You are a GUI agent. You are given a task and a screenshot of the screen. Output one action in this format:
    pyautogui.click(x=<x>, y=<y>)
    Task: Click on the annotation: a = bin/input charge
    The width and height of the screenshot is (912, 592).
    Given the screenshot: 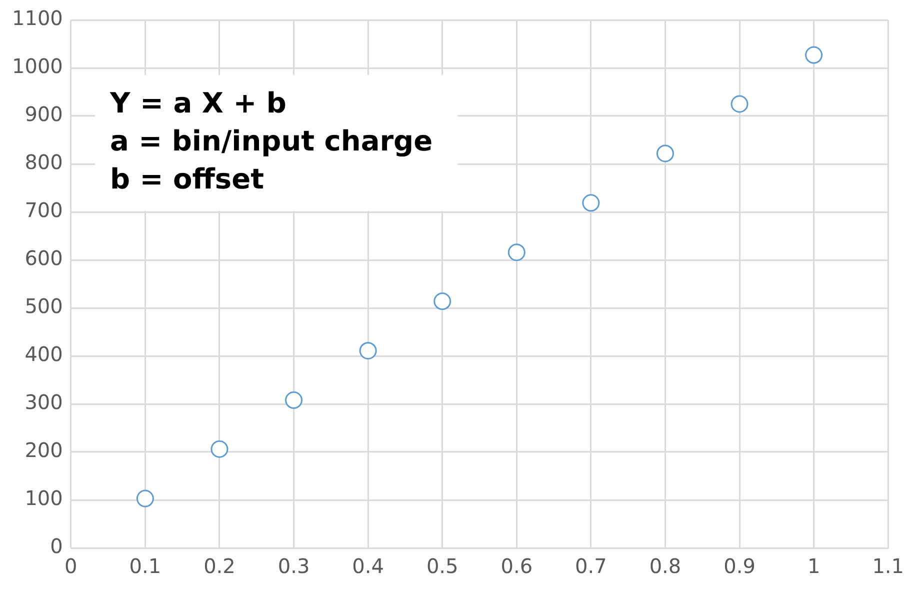 What is the action you would take?
    pyautogui.click(x=271, y=141)
    